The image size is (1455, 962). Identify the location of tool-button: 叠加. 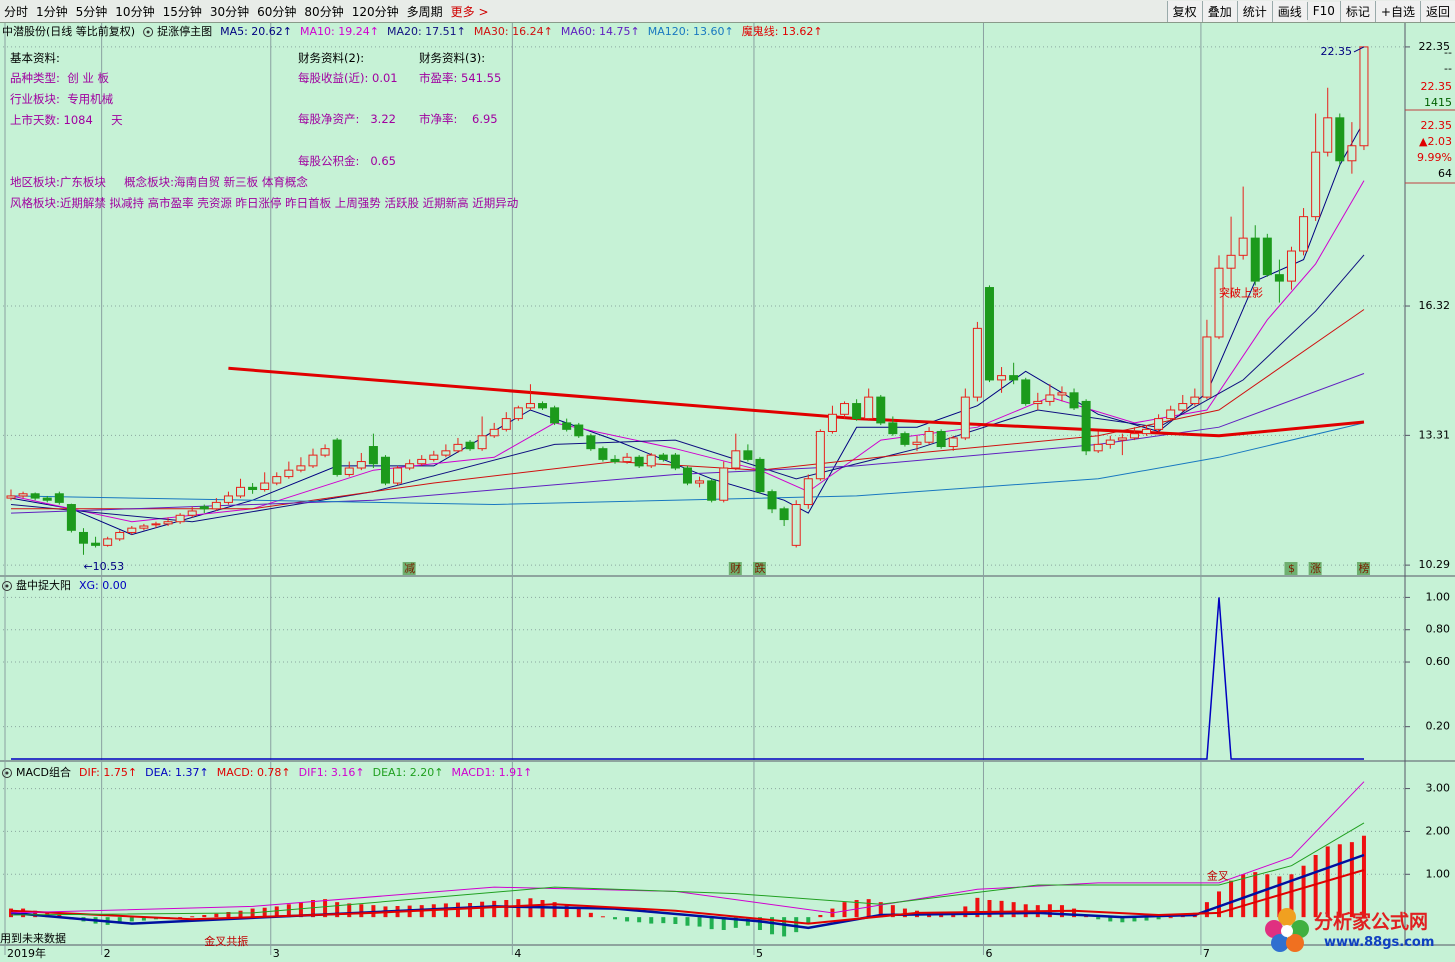
(1219, 11).